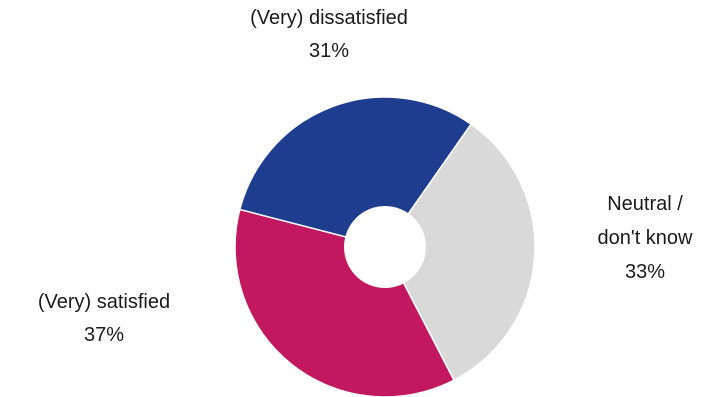 The height and width of the screenshot is (397, 715). What do you see at coordinates (329, 18) in the screenshot?
I see `slice-label-dissatisfied-name: (Very) dissatisfied` at bounding box center [329, 18].